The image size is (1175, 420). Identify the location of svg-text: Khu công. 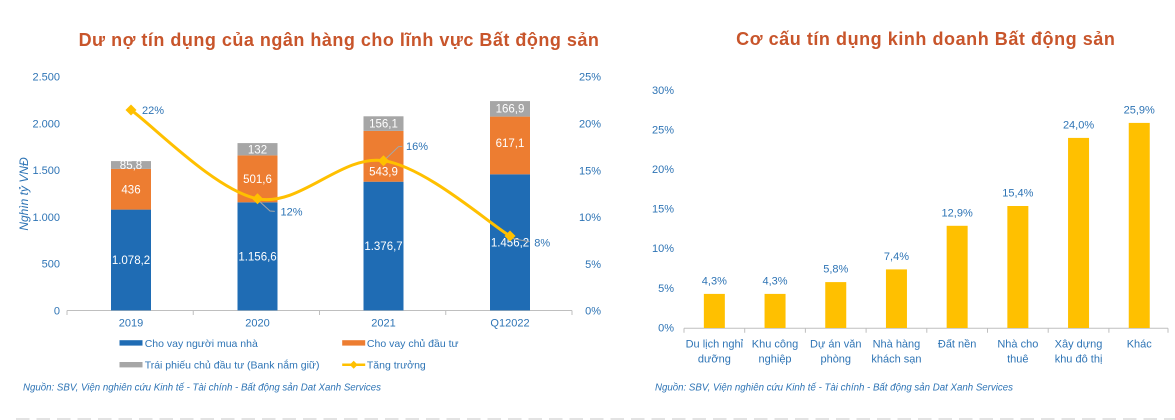
(775, 344).